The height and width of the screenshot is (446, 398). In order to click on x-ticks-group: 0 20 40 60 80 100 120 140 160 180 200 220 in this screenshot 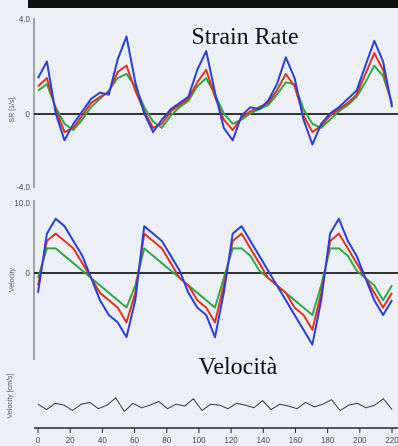, I will do `click(217, 436)`.